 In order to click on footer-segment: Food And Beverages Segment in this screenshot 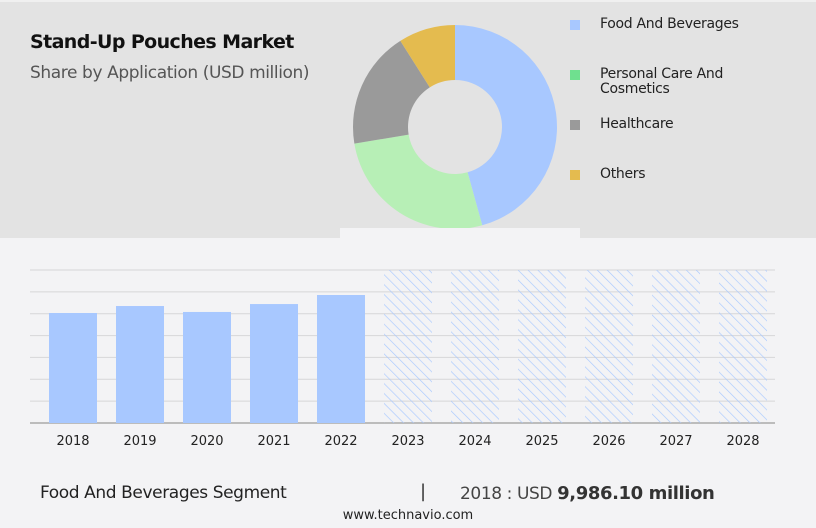, I will do `click(163, 493)`.